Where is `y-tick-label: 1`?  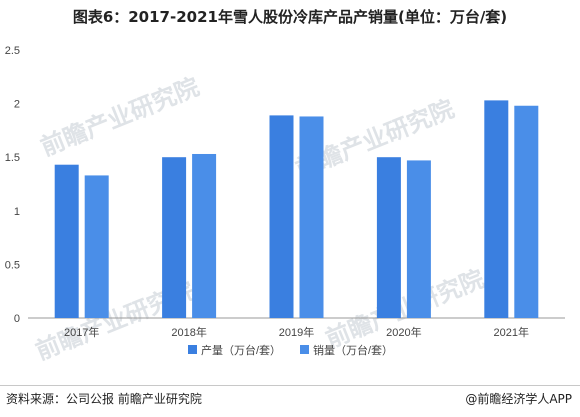 y-tick-label: 1 is located at coordinates (17, 212).